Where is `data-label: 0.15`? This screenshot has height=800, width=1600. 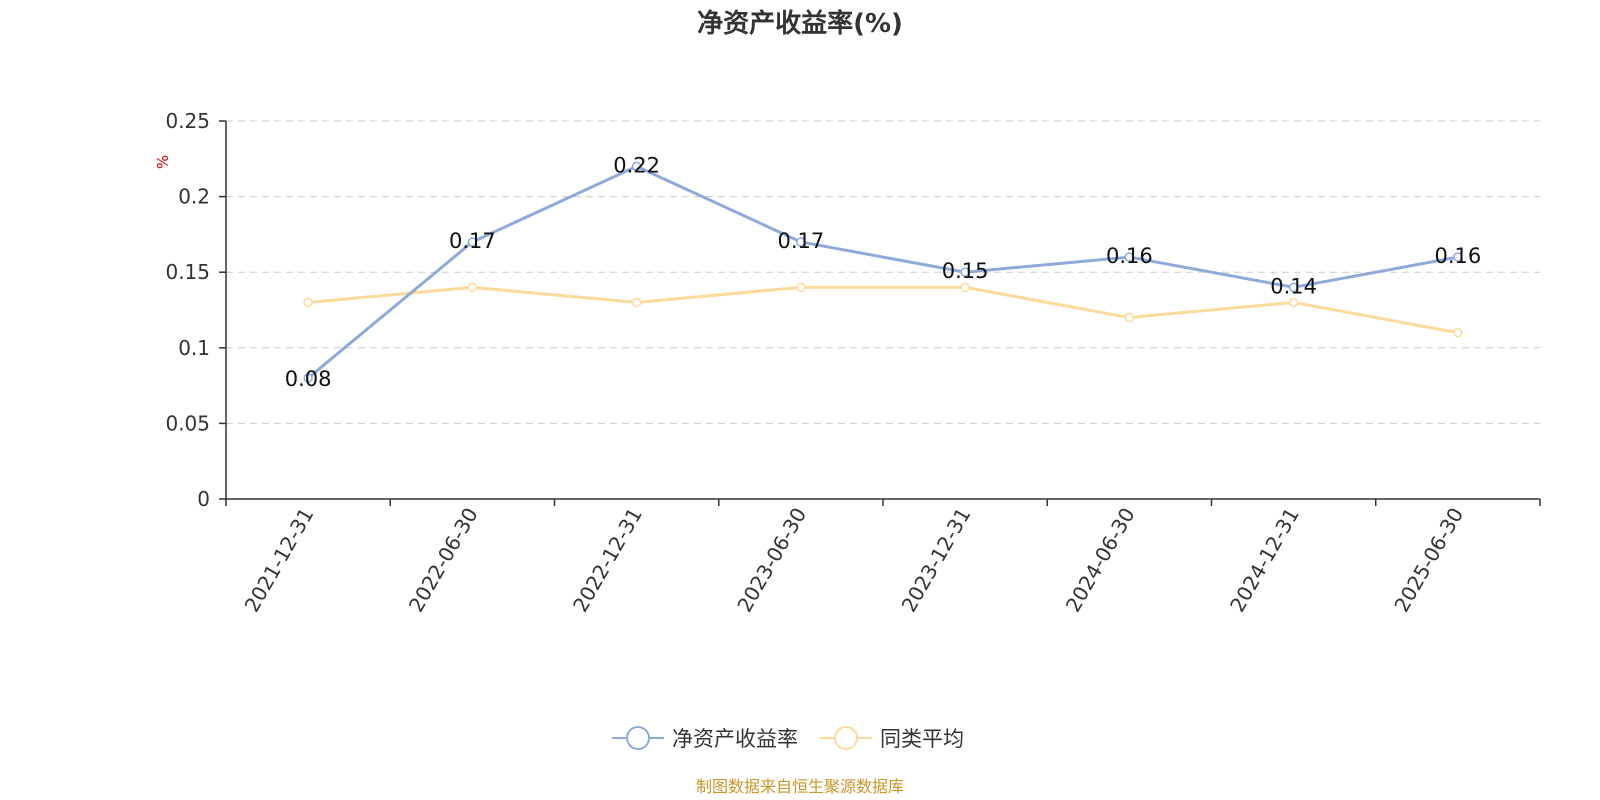
data-label: 0.15 is located at coordinates (965, 271).